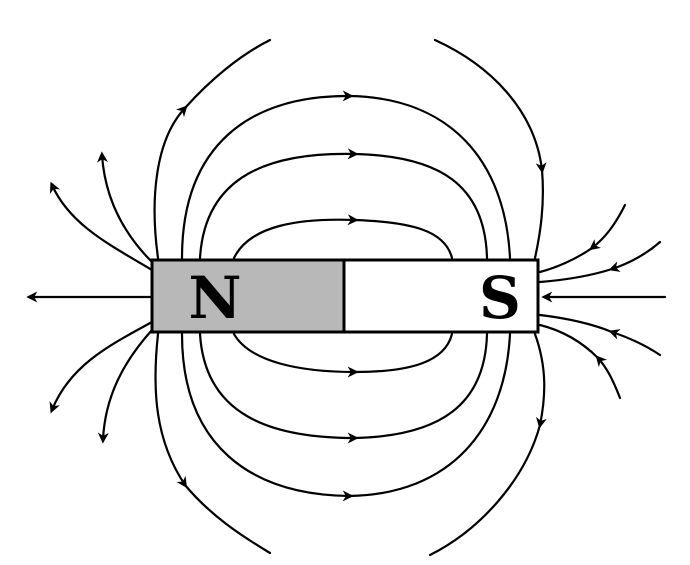  What do you see at coordinates (490, 106) in the screenshot?
I see `field-line-outer-top-right-a` at bounding box center [490, 106].